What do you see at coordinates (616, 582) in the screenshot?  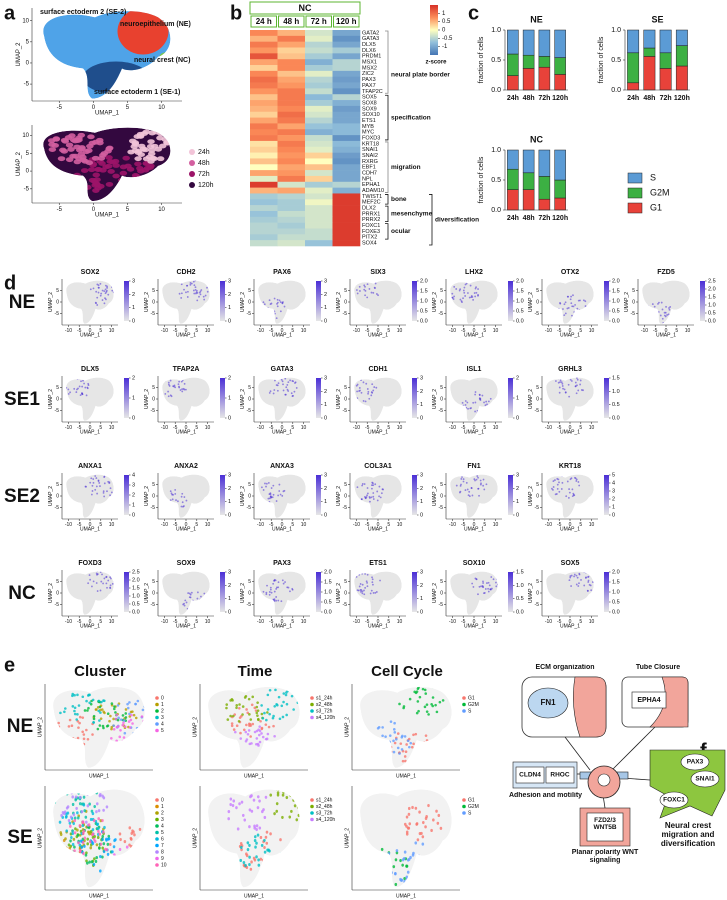 I see `colorbar-tick-label: 1.5` at bounding box center [616, 582].